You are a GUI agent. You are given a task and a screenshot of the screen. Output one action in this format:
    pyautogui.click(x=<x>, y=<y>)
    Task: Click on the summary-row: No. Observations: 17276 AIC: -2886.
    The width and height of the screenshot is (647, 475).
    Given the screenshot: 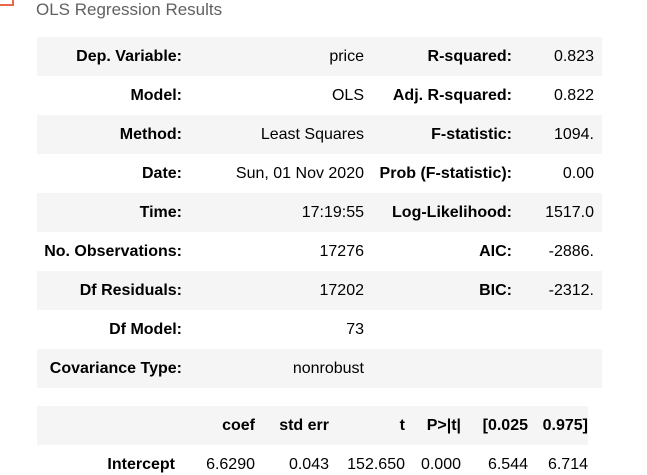 What is the action you would take?
    pyautogui.click(x=319, y=251)
    